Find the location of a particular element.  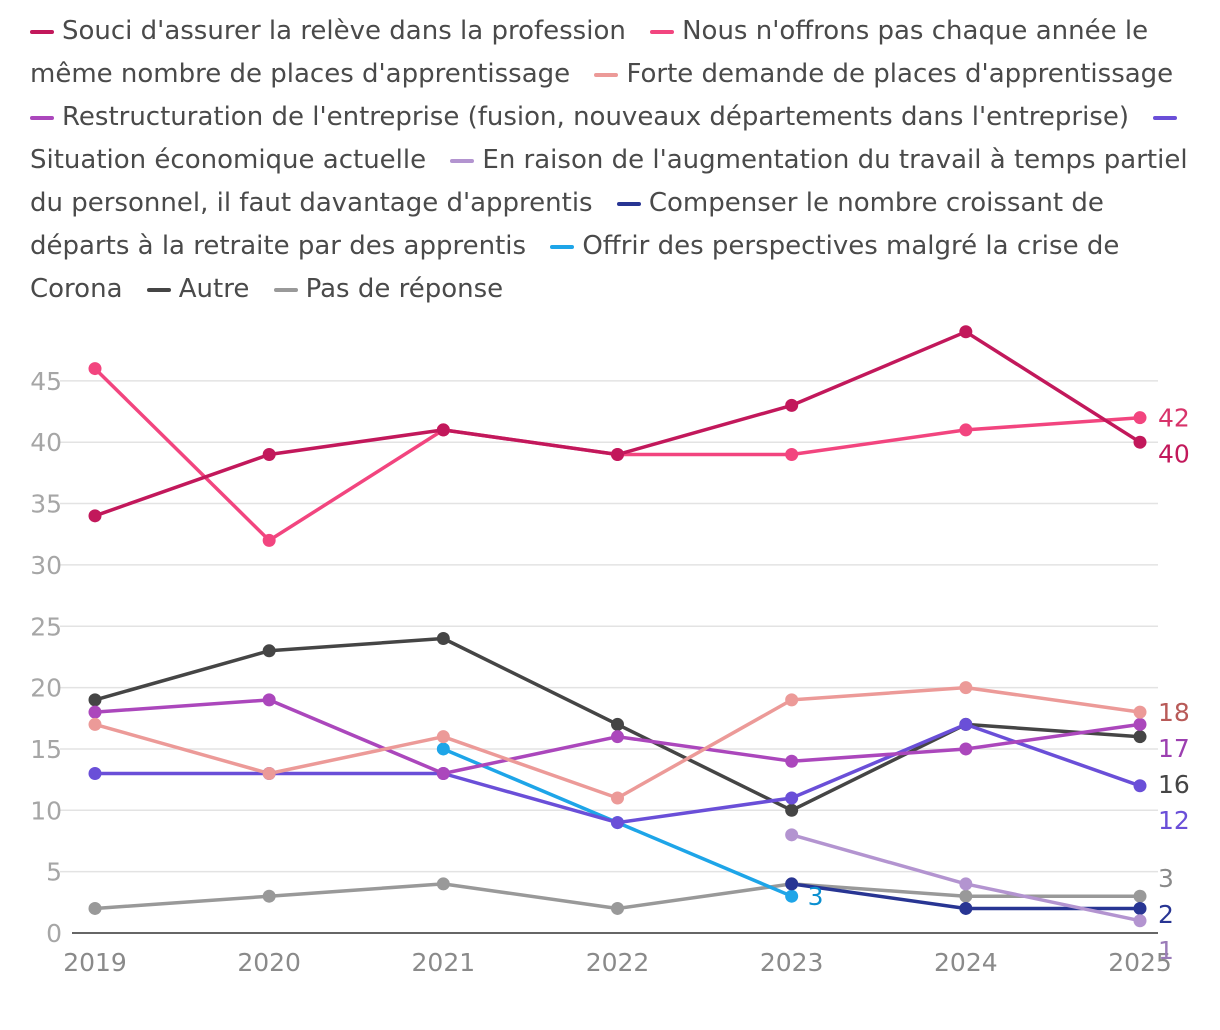

y-tick-label: 20 is located at coordinates (46, 688).